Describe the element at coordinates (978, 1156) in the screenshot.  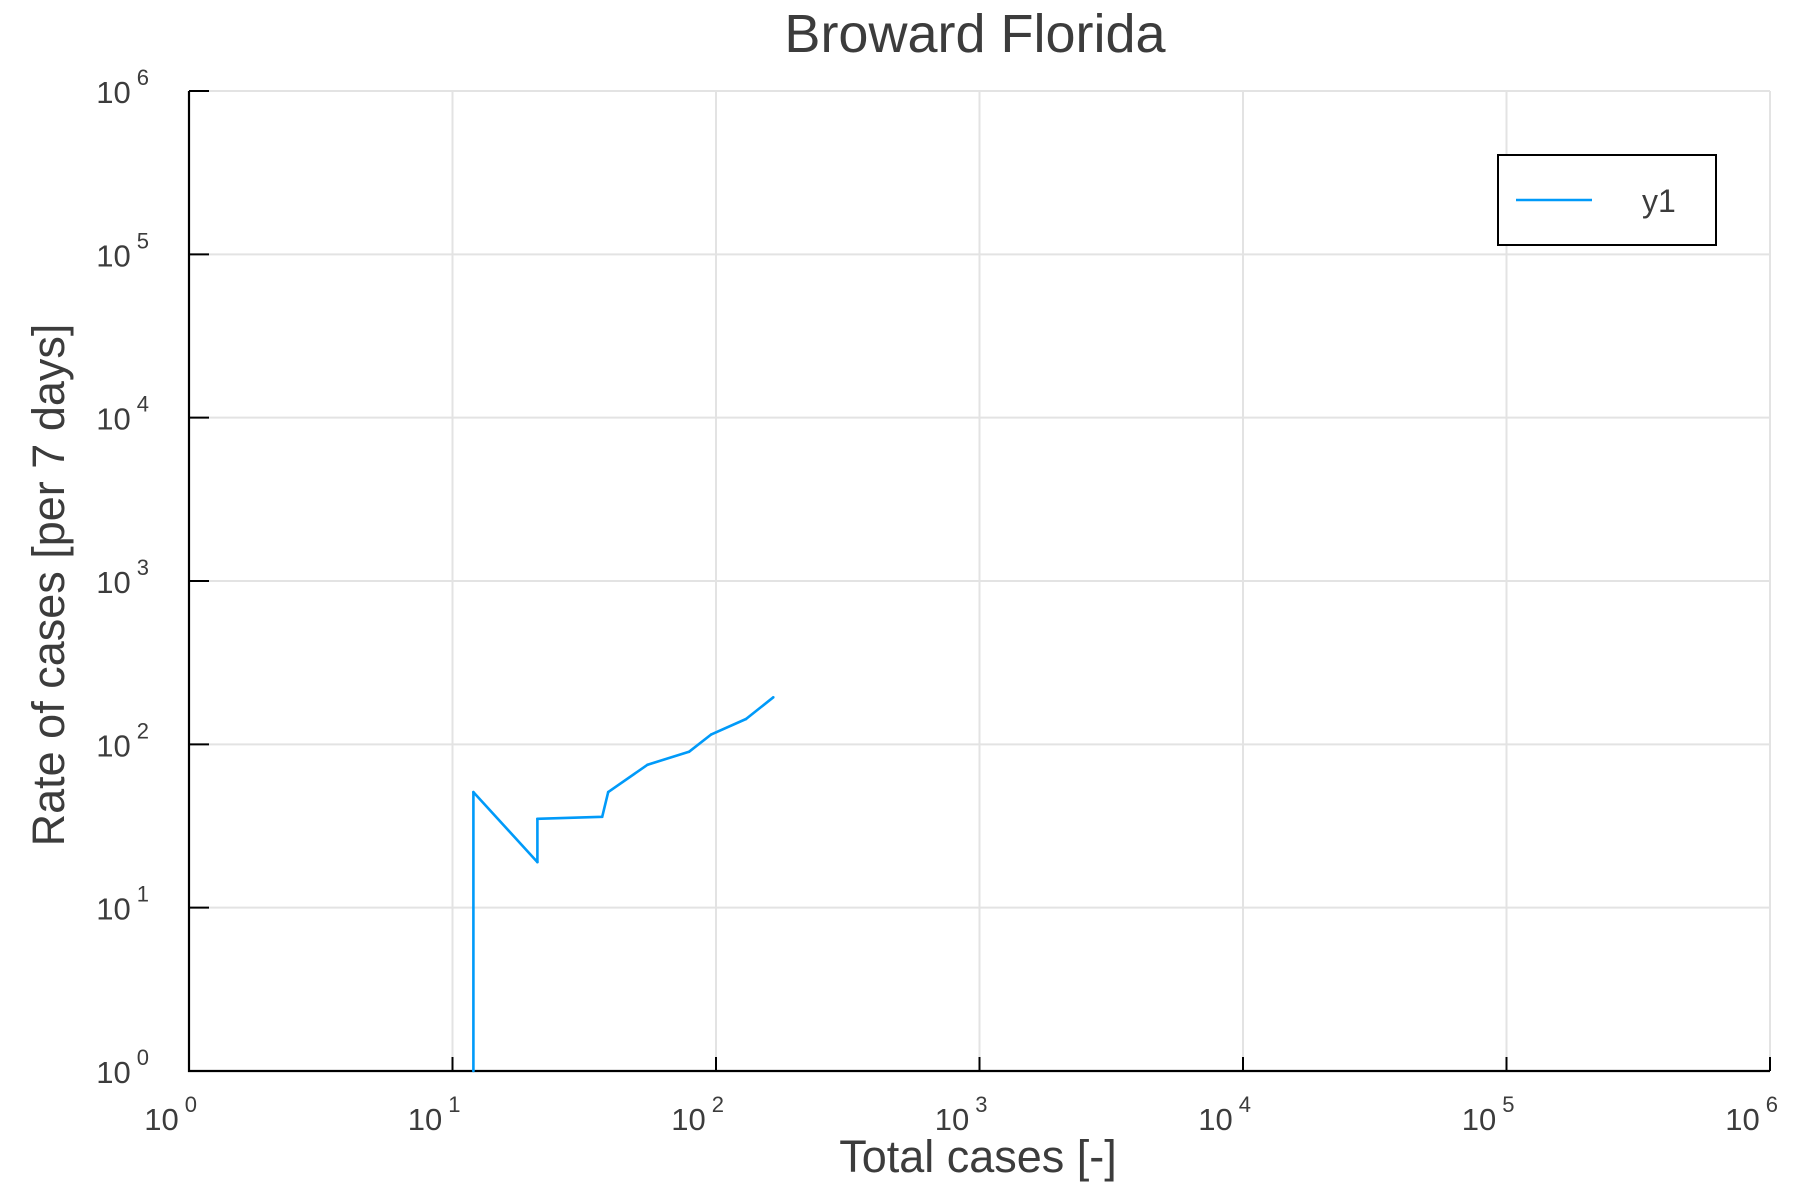
I see `x-axis-label: Total cases [-]` at that location.